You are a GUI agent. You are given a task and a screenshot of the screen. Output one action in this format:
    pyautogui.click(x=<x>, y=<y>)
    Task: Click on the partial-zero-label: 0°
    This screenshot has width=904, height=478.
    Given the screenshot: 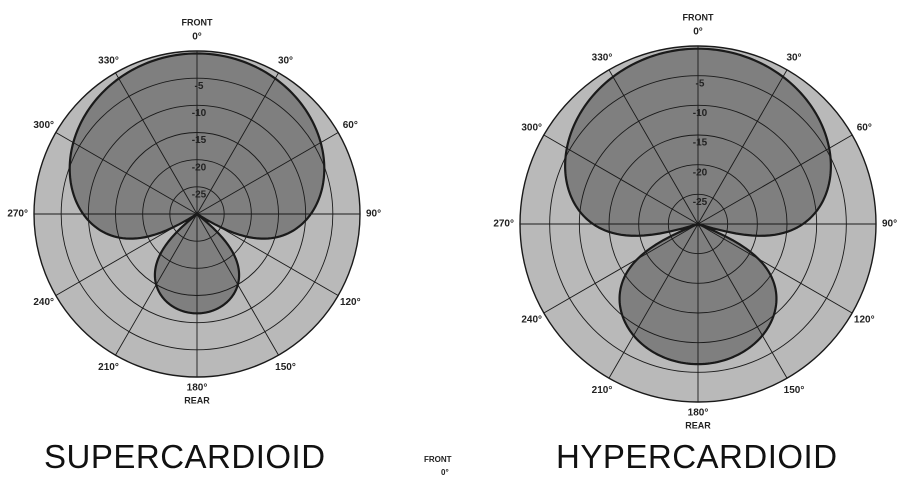 What is the action you would take?
    pyautogui.click(x=445, y=472)
    